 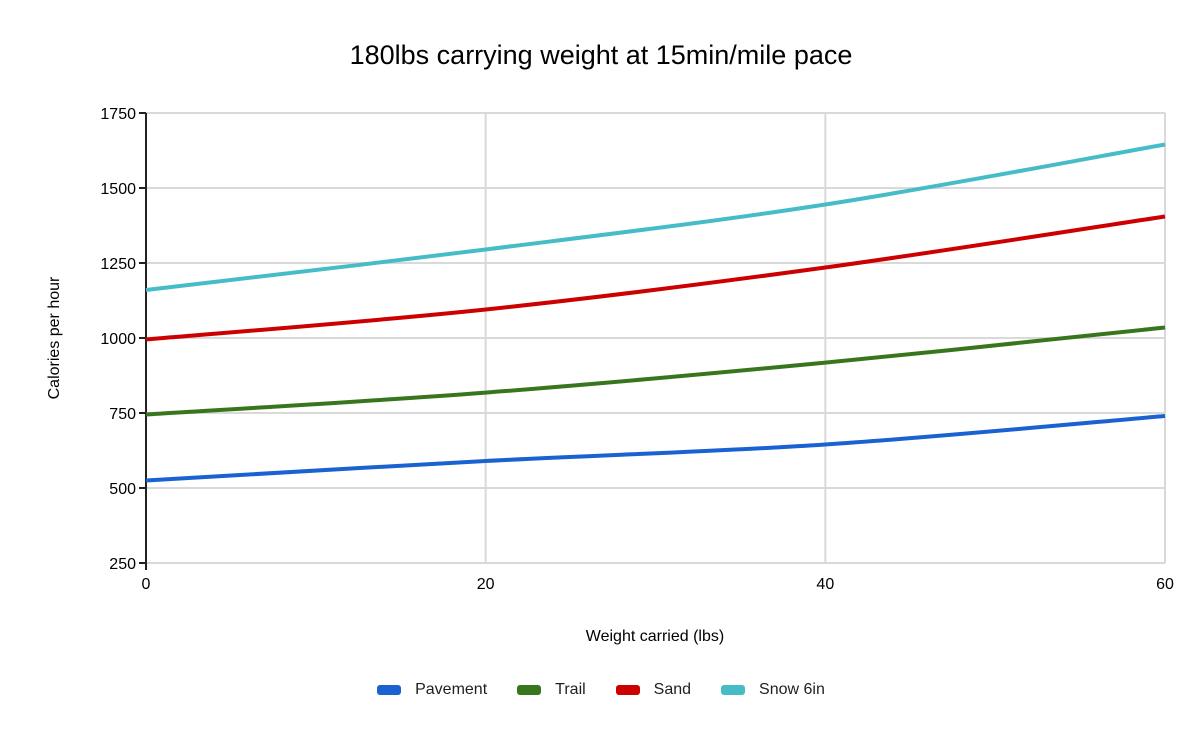 I want to click on legend-item-sand: Sand, so click(x=653, y=690).